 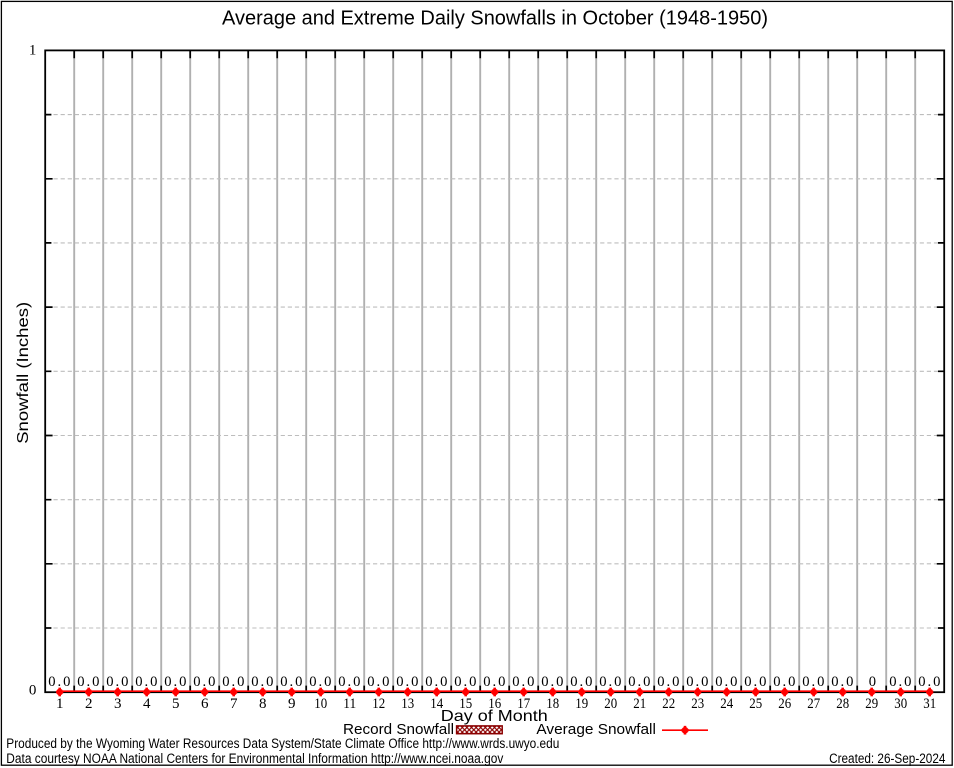 I want to click on svg-text: Record Snowfall, so click(x=398, y=730).